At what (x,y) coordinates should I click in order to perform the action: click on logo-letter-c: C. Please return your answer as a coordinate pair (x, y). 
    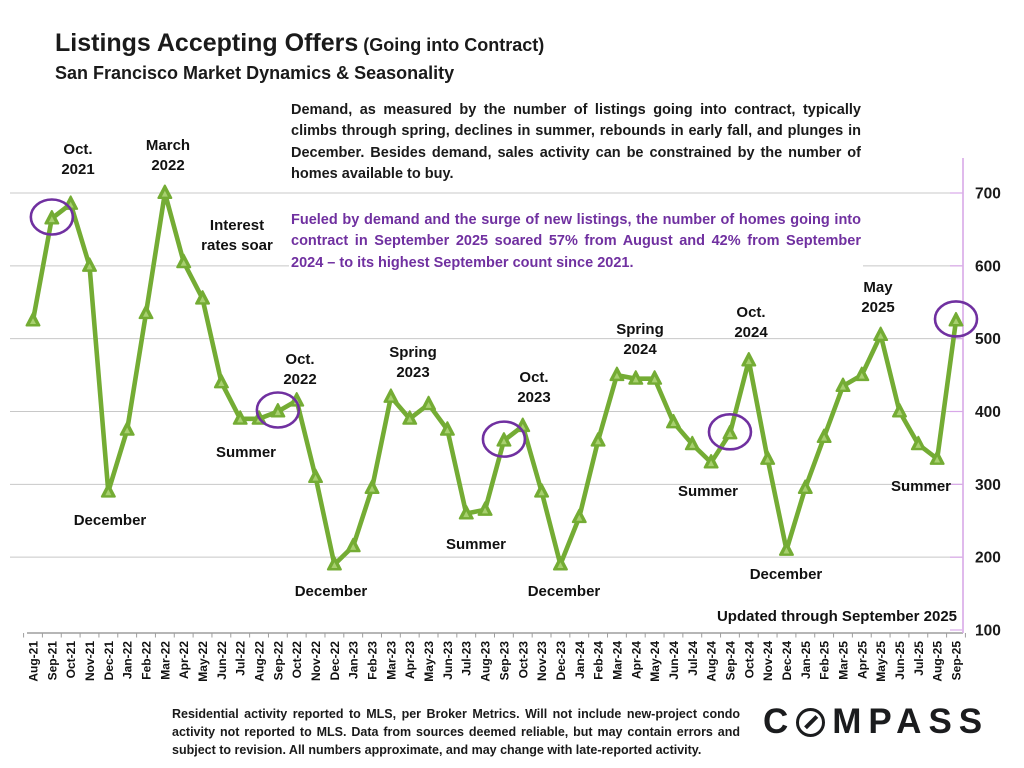
    Looking at the image, I should click on (779, 721).